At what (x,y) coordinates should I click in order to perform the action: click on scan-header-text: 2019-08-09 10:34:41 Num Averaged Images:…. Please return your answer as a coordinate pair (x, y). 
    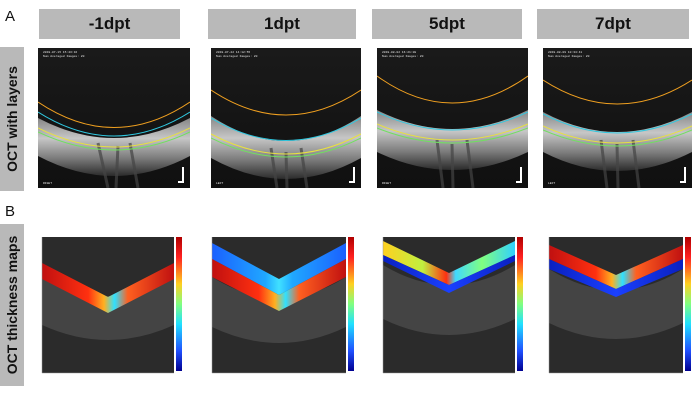
    Looking at the image, I should click on (569, 54).